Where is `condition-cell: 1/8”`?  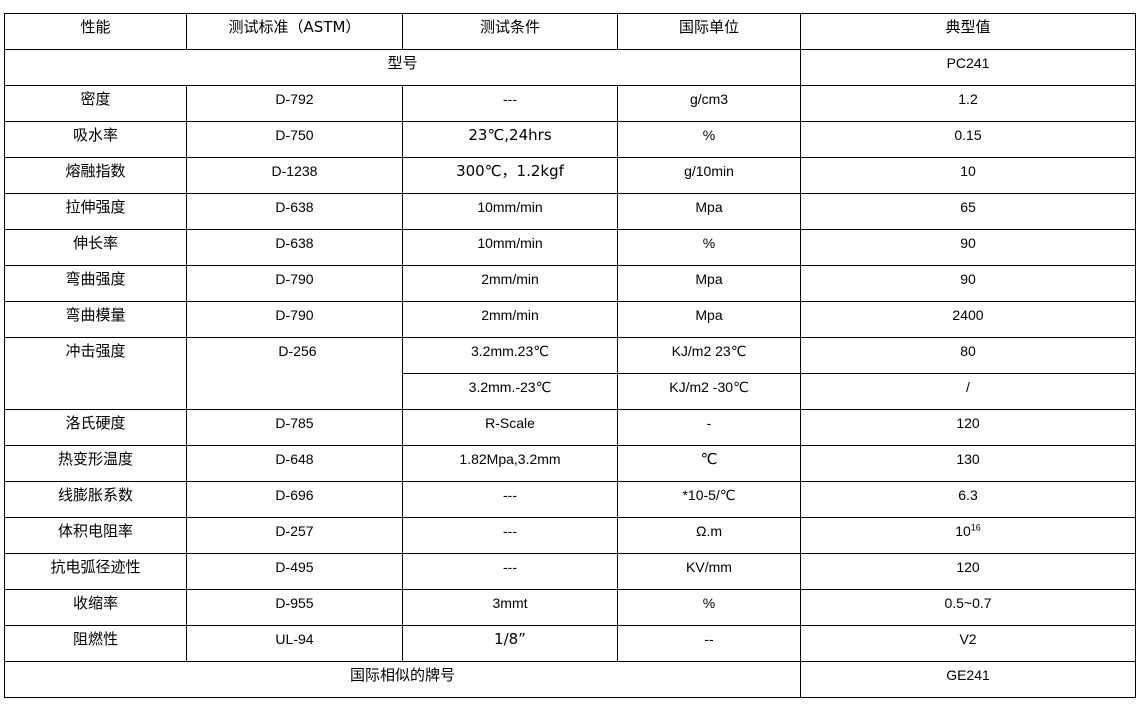 condition-cell: 1/8” is located at coordinates (510, 643).